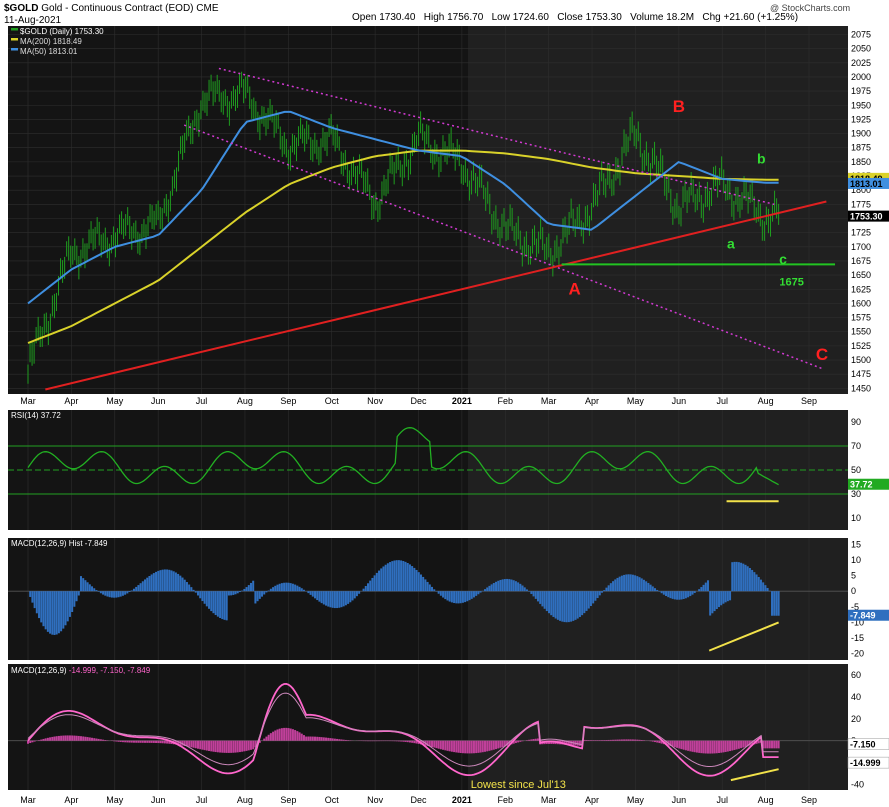 This screenshot has width=889, height=807. What do you see at coordinates (731, 243) in the screenshot?
I see `wave-label-a: a` at bounding box center [731, 243].